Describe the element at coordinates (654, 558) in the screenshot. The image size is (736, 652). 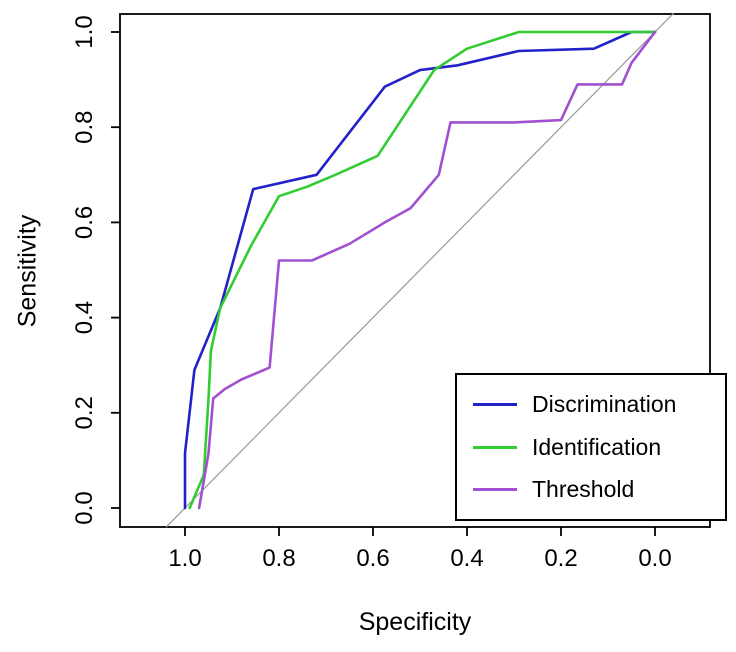
I see `x-tick-label: 0.0` at that location.